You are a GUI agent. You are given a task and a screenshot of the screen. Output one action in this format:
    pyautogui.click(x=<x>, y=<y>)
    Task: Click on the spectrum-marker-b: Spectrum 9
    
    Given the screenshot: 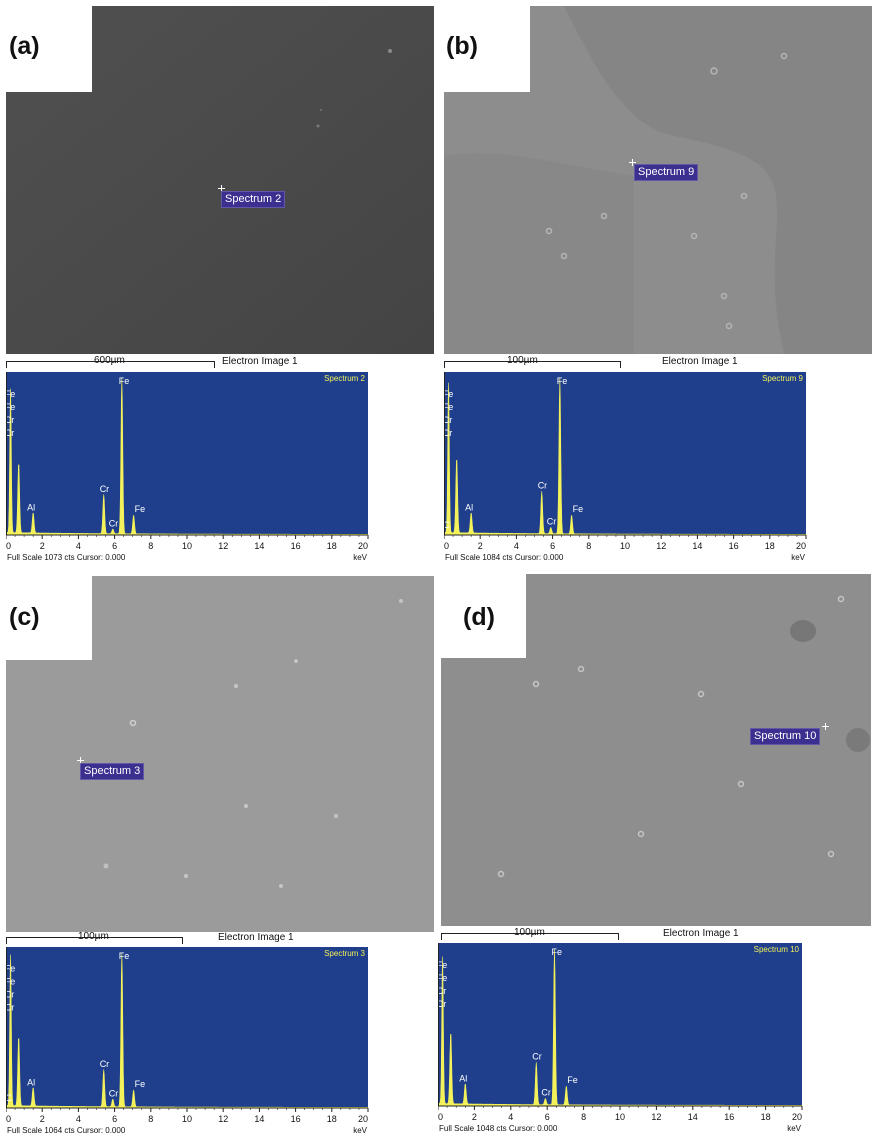 What is the action you would take?
    pyautogui.click(x=666, y=172)
    